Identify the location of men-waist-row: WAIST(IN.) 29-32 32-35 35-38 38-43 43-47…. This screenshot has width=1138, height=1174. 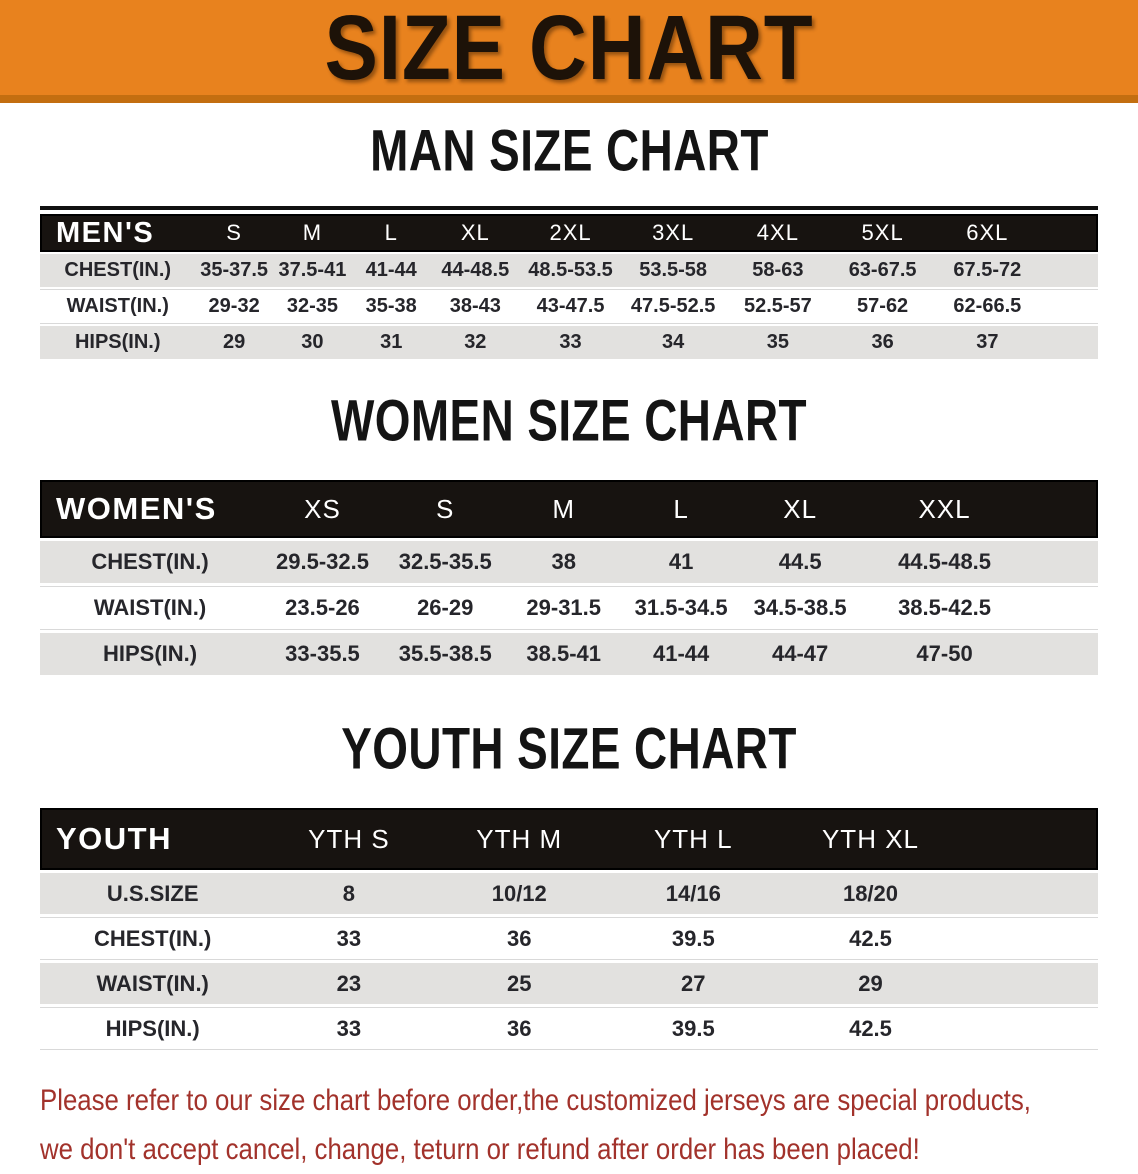
(569, 306).